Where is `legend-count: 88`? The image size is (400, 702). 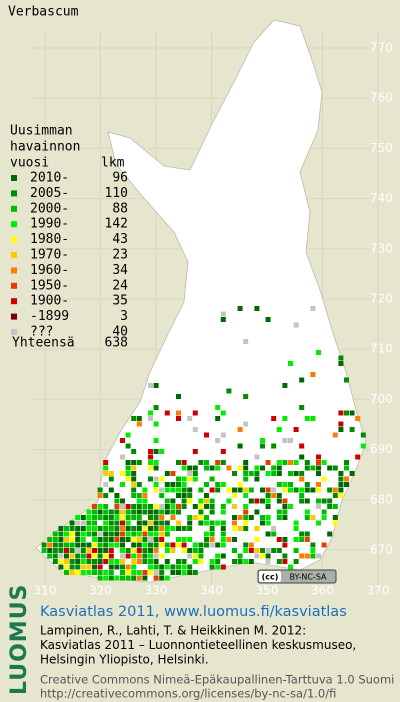
legend-count: 88 is located at coordinates (120, 208).